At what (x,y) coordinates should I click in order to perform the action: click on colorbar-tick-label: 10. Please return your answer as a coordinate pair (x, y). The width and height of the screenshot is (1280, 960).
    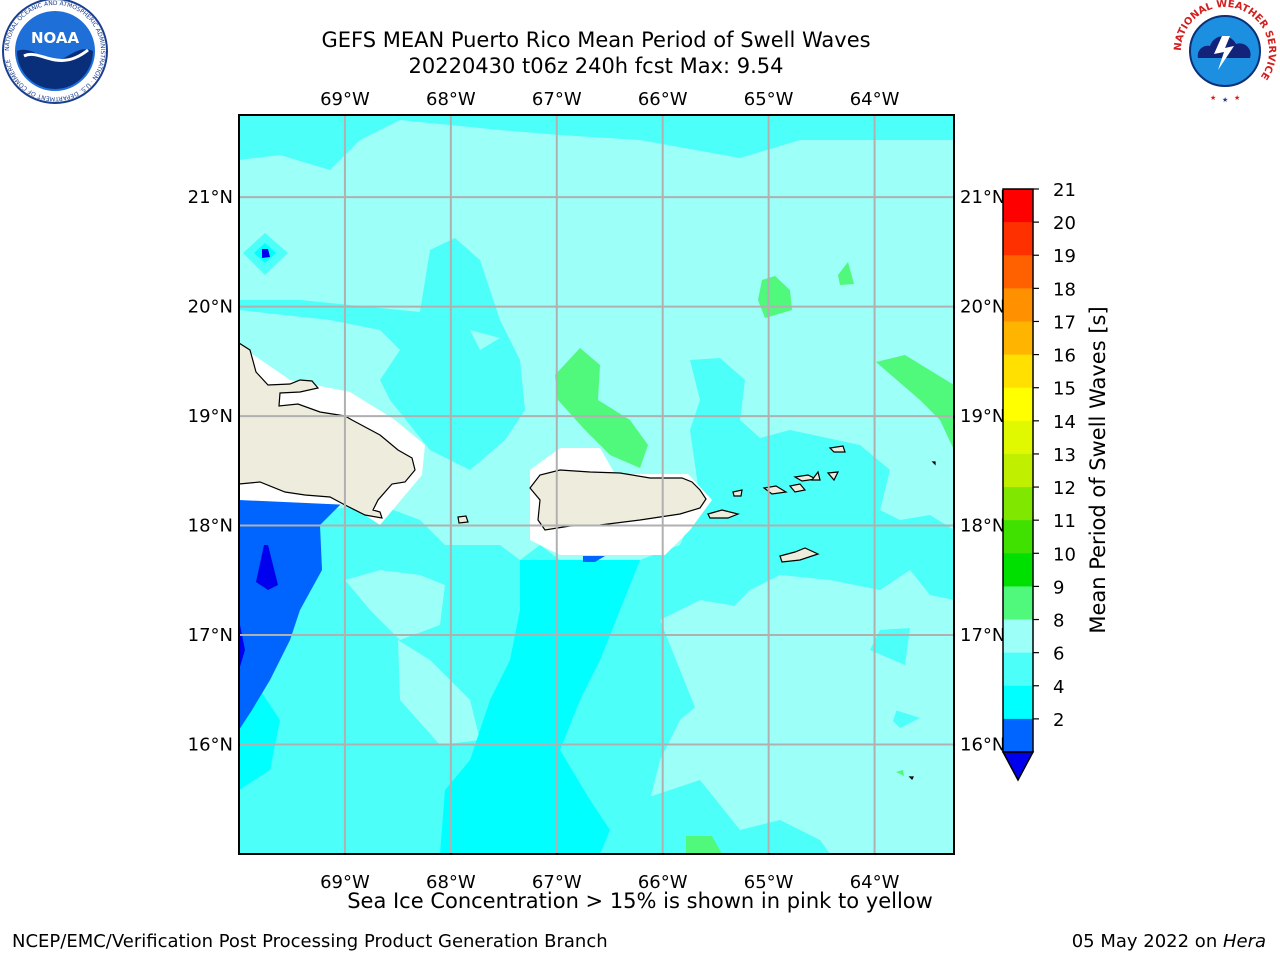
    Looking at the image, I should click on (1064, 554).